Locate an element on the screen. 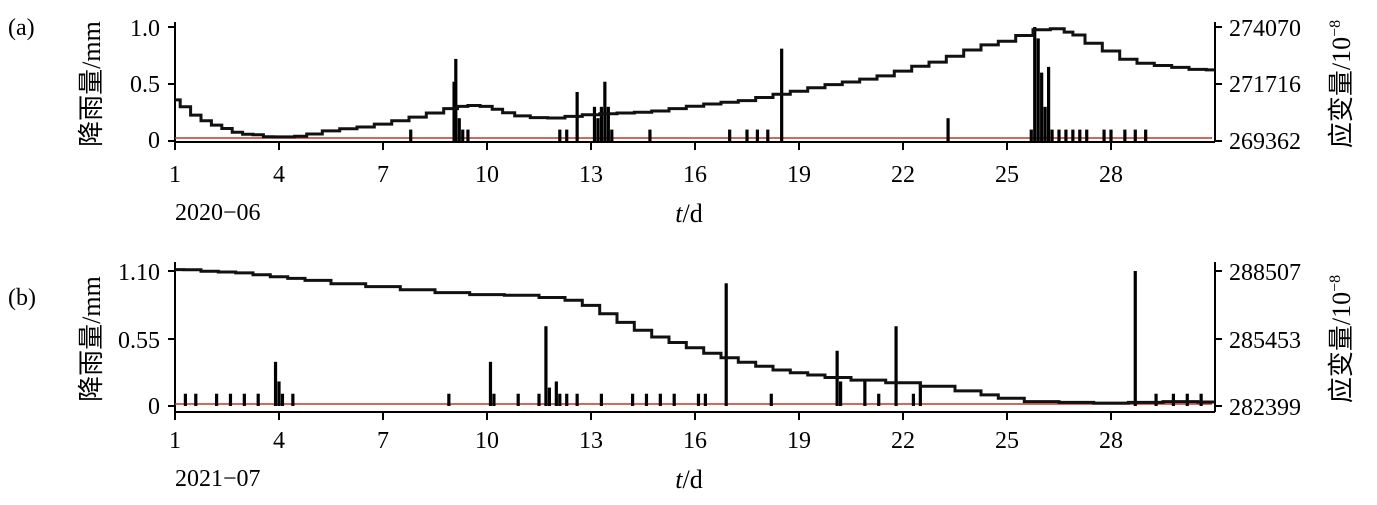 This screenshot has height=505, width=1377. right-y-tick-label: 271716 is located at coordinates (1265, 85).